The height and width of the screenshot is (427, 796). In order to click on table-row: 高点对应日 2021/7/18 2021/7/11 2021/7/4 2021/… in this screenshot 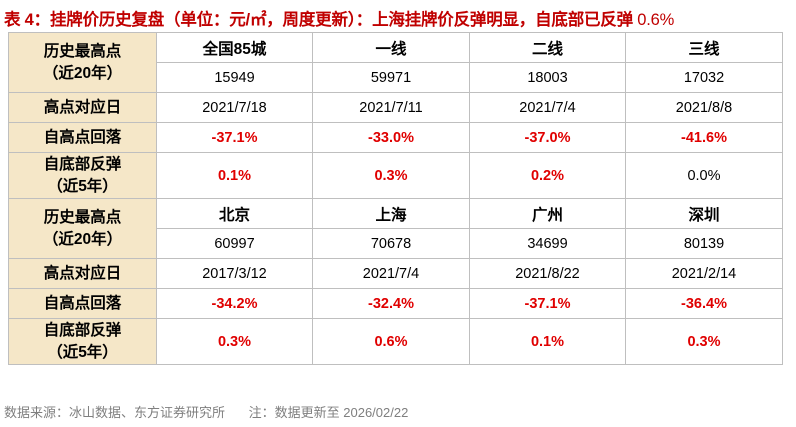, I will do `click(395, 107)`.